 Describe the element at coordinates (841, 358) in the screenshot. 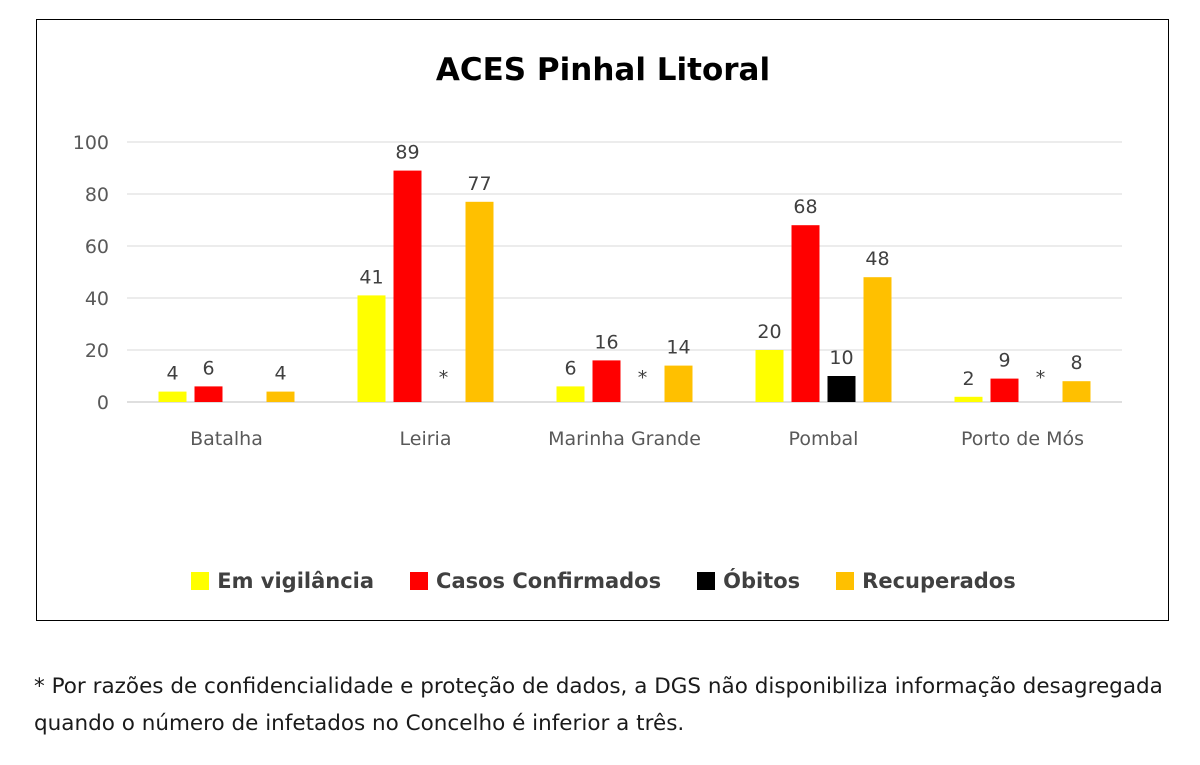

I see `data-label: 10` at that location.